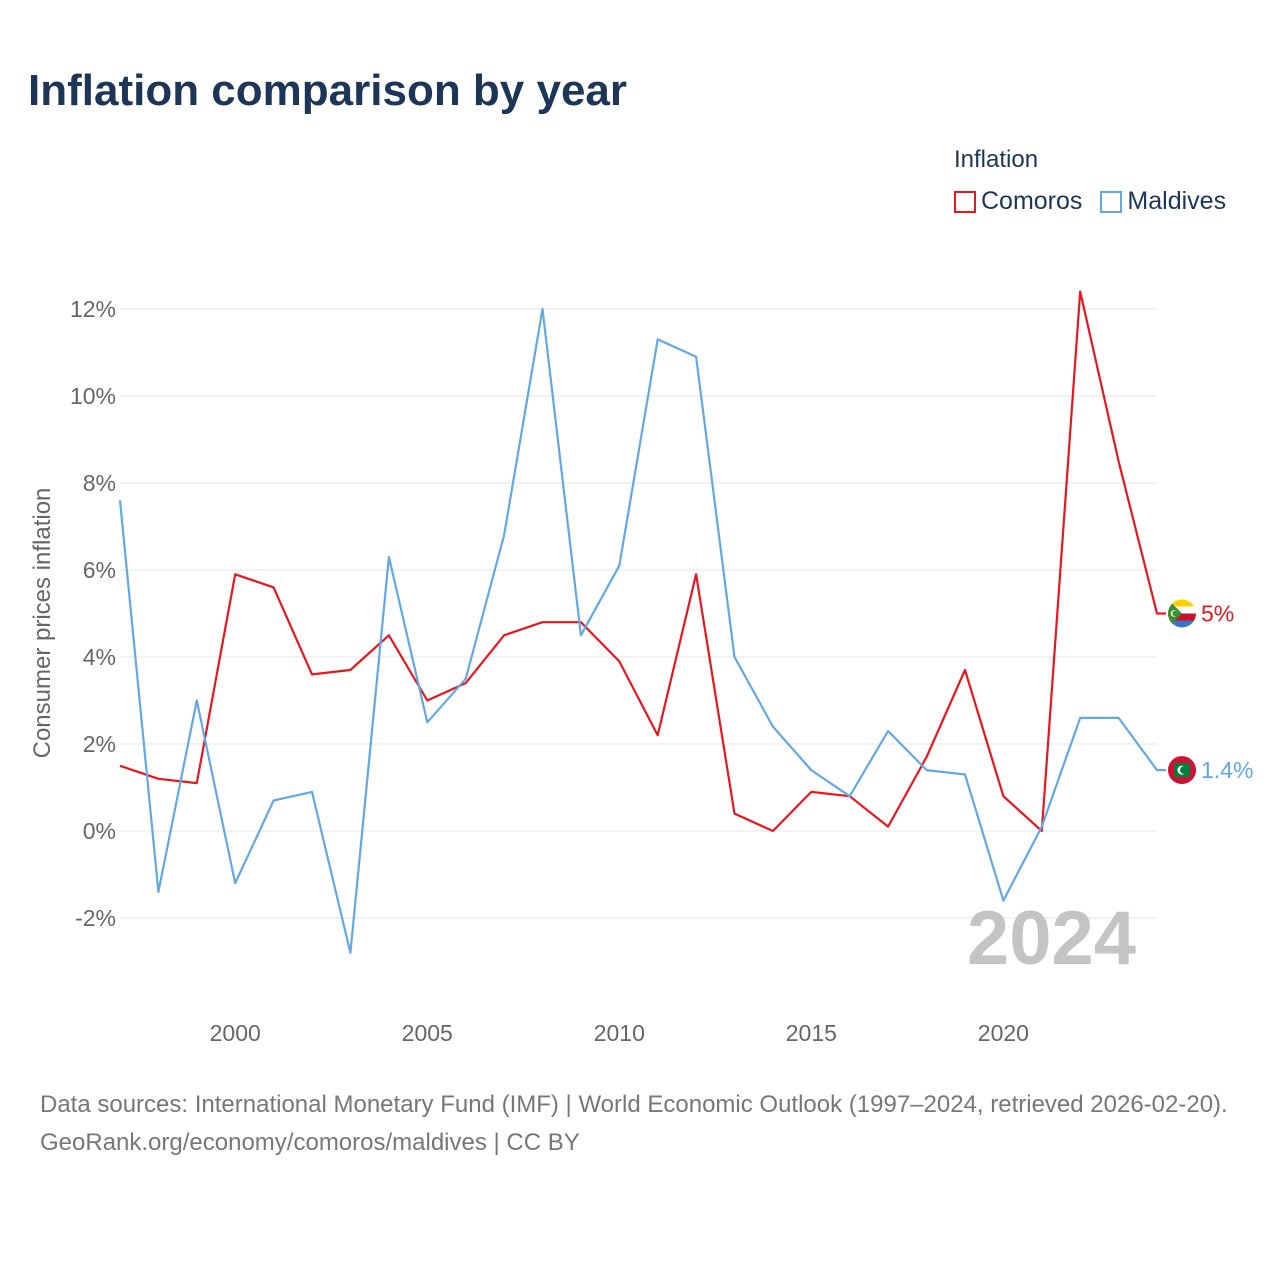  I want to click on series-end-labels: 5% 1.4%, so click(1210, 692).